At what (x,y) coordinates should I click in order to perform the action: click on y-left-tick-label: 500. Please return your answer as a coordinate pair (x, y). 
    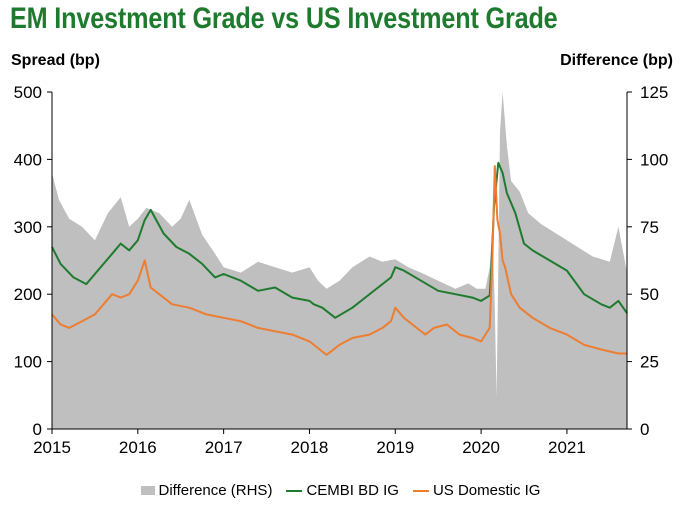
    Looking at the image, I should click on (28, 92).